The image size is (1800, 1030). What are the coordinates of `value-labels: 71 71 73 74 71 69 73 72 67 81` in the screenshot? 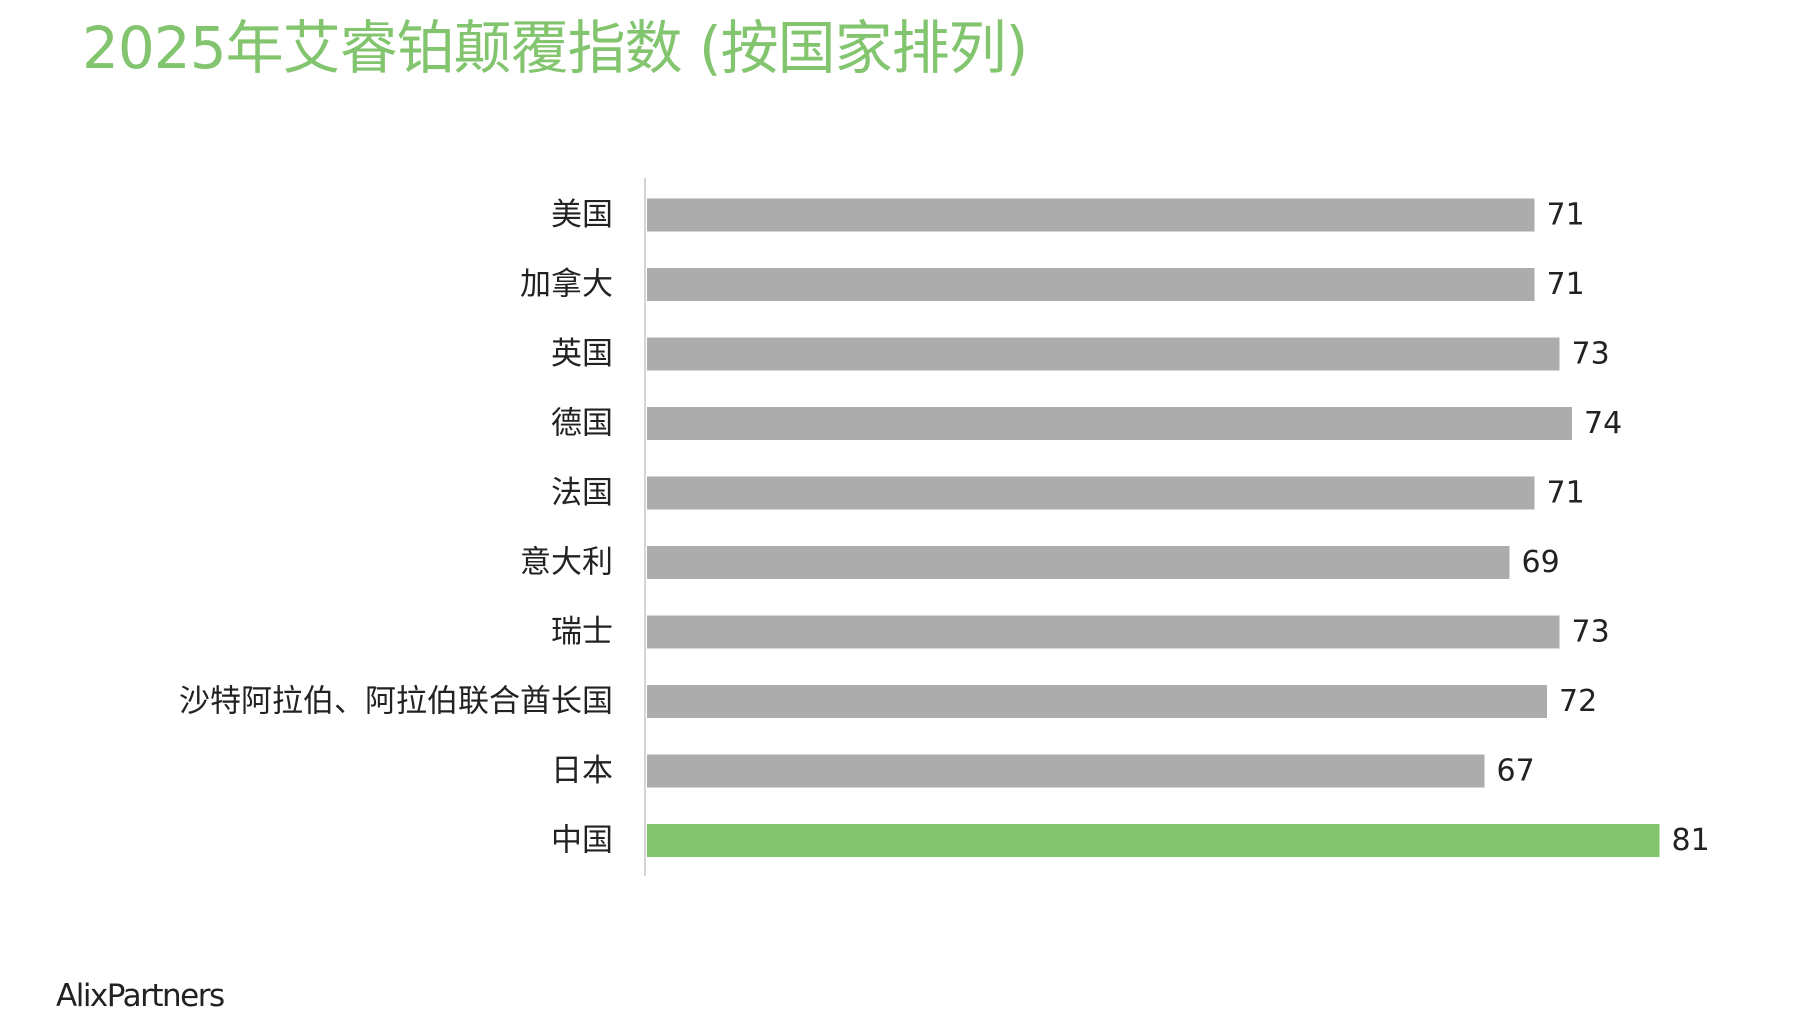 It's located at (1603, 528).